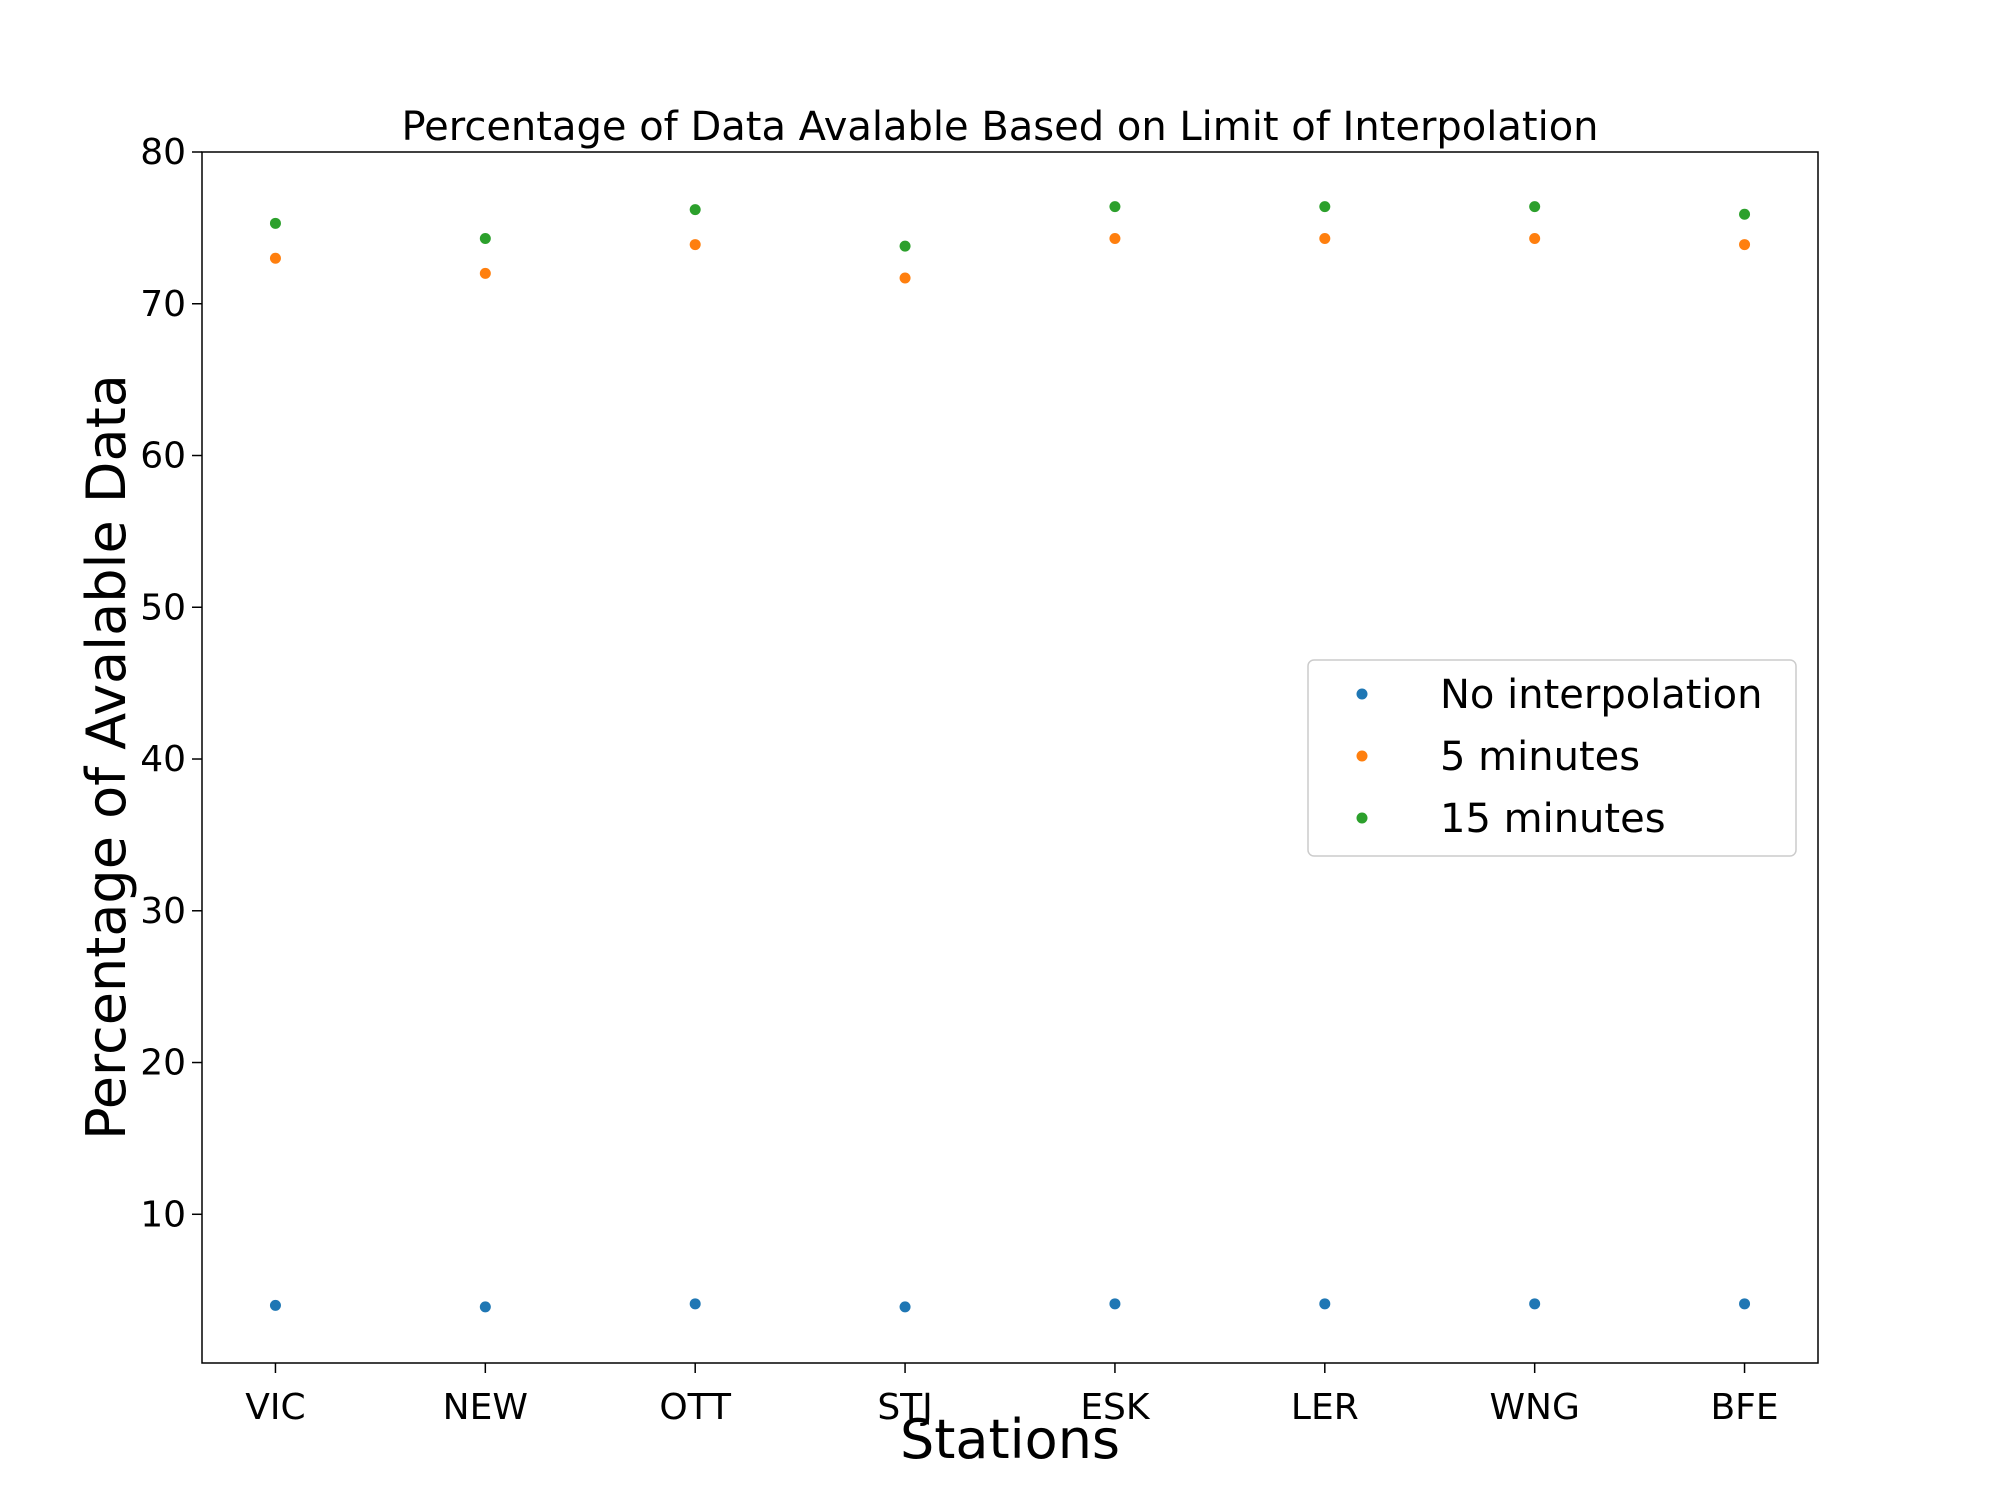 Image resolution: width=2000 pixels, height=1500 pixels. What do you see at coordinates (1601, 695) in the screenshot?
I see `legend-label: No interpolation` at bounding box center [1601, 695].